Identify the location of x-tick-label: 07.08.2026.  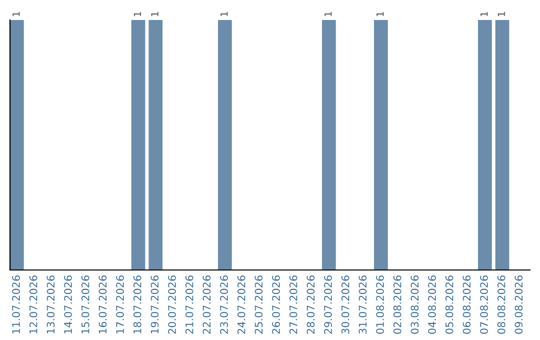
(484, 305).